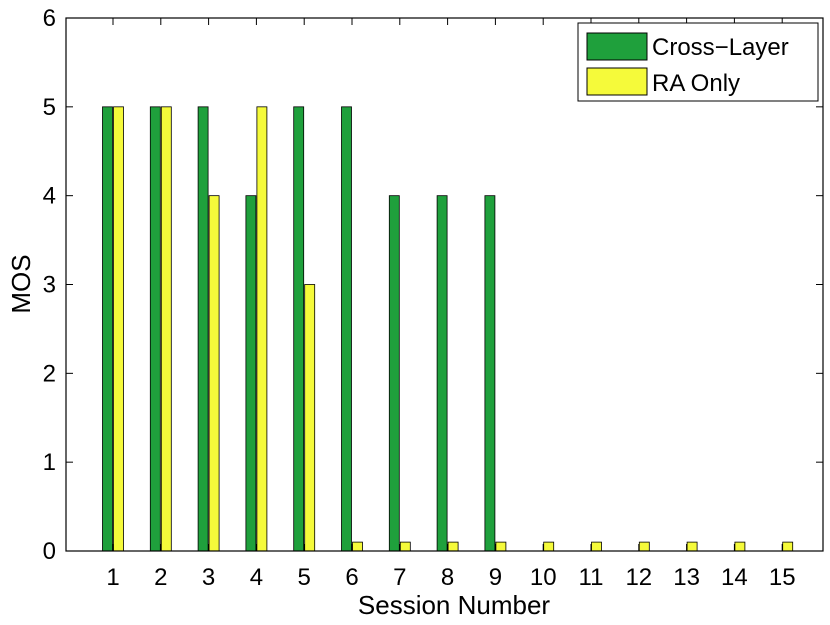 This screenshot has height=625, width=830. Describe the element at coordinates (208, 577) in the screenshot. I see `x-tick-label: 3` at that location.